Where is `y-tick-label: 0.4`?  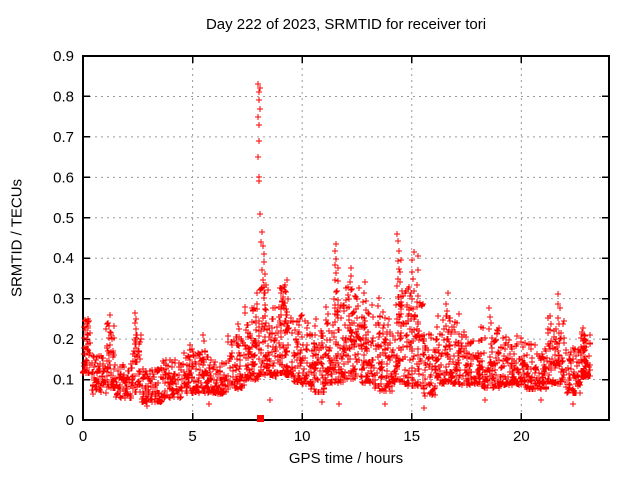 y-tick-label: 0.4 is located at coordinates (63, 258).